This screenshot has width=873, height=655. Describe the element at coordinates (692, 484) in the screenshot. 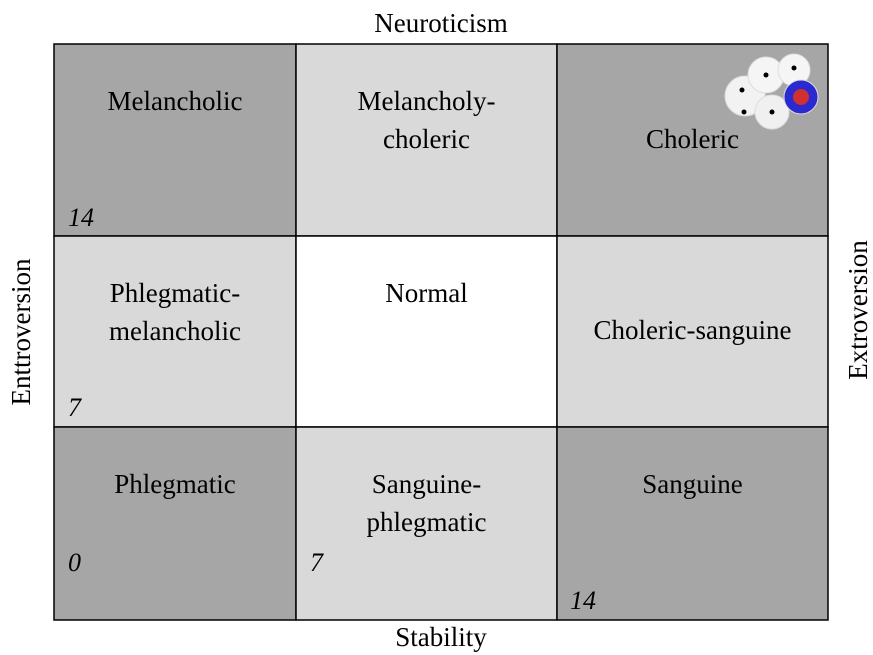

I see `cell-label: Sanguine` at that location.